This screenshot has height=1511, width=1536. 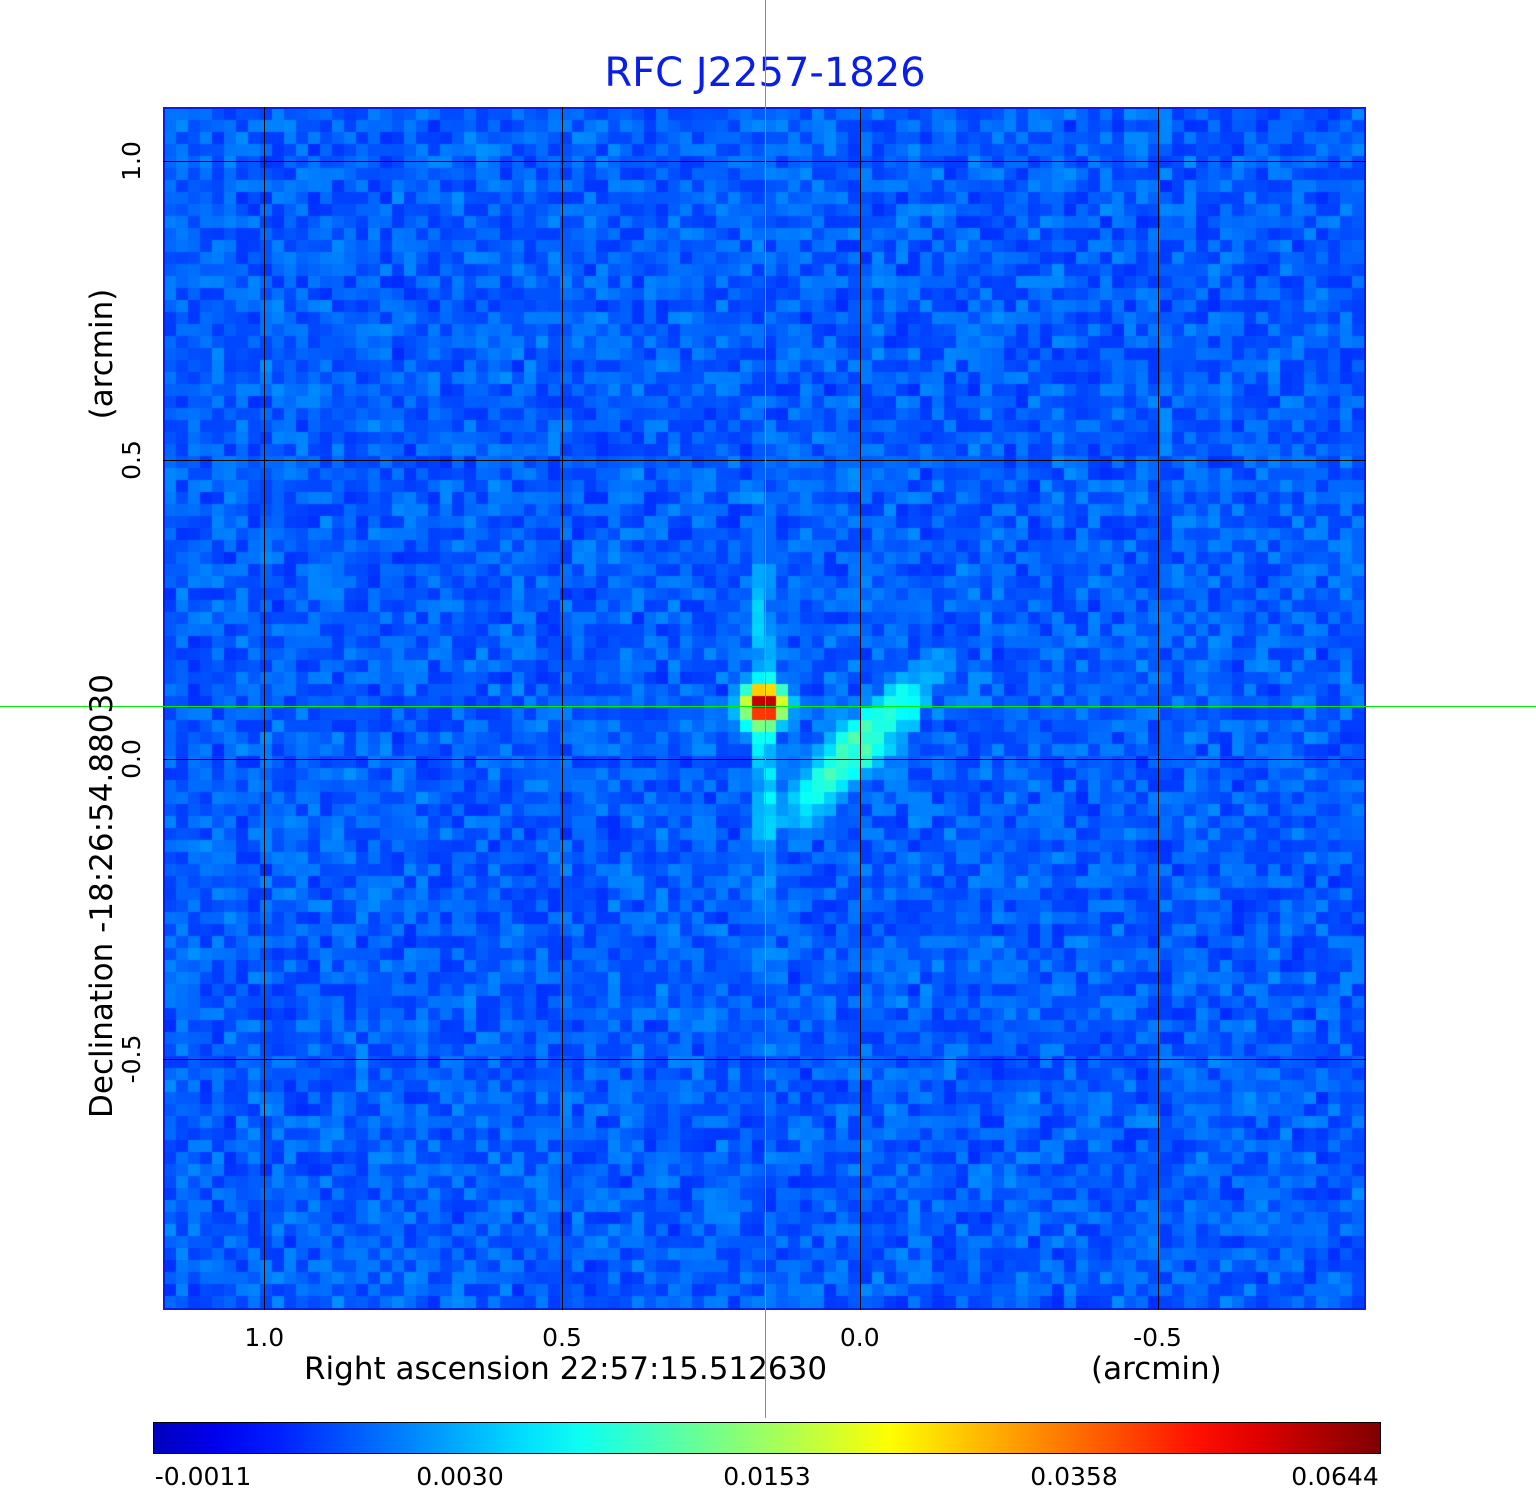 I want to click on colorbar, so click(x=767, y=1438).